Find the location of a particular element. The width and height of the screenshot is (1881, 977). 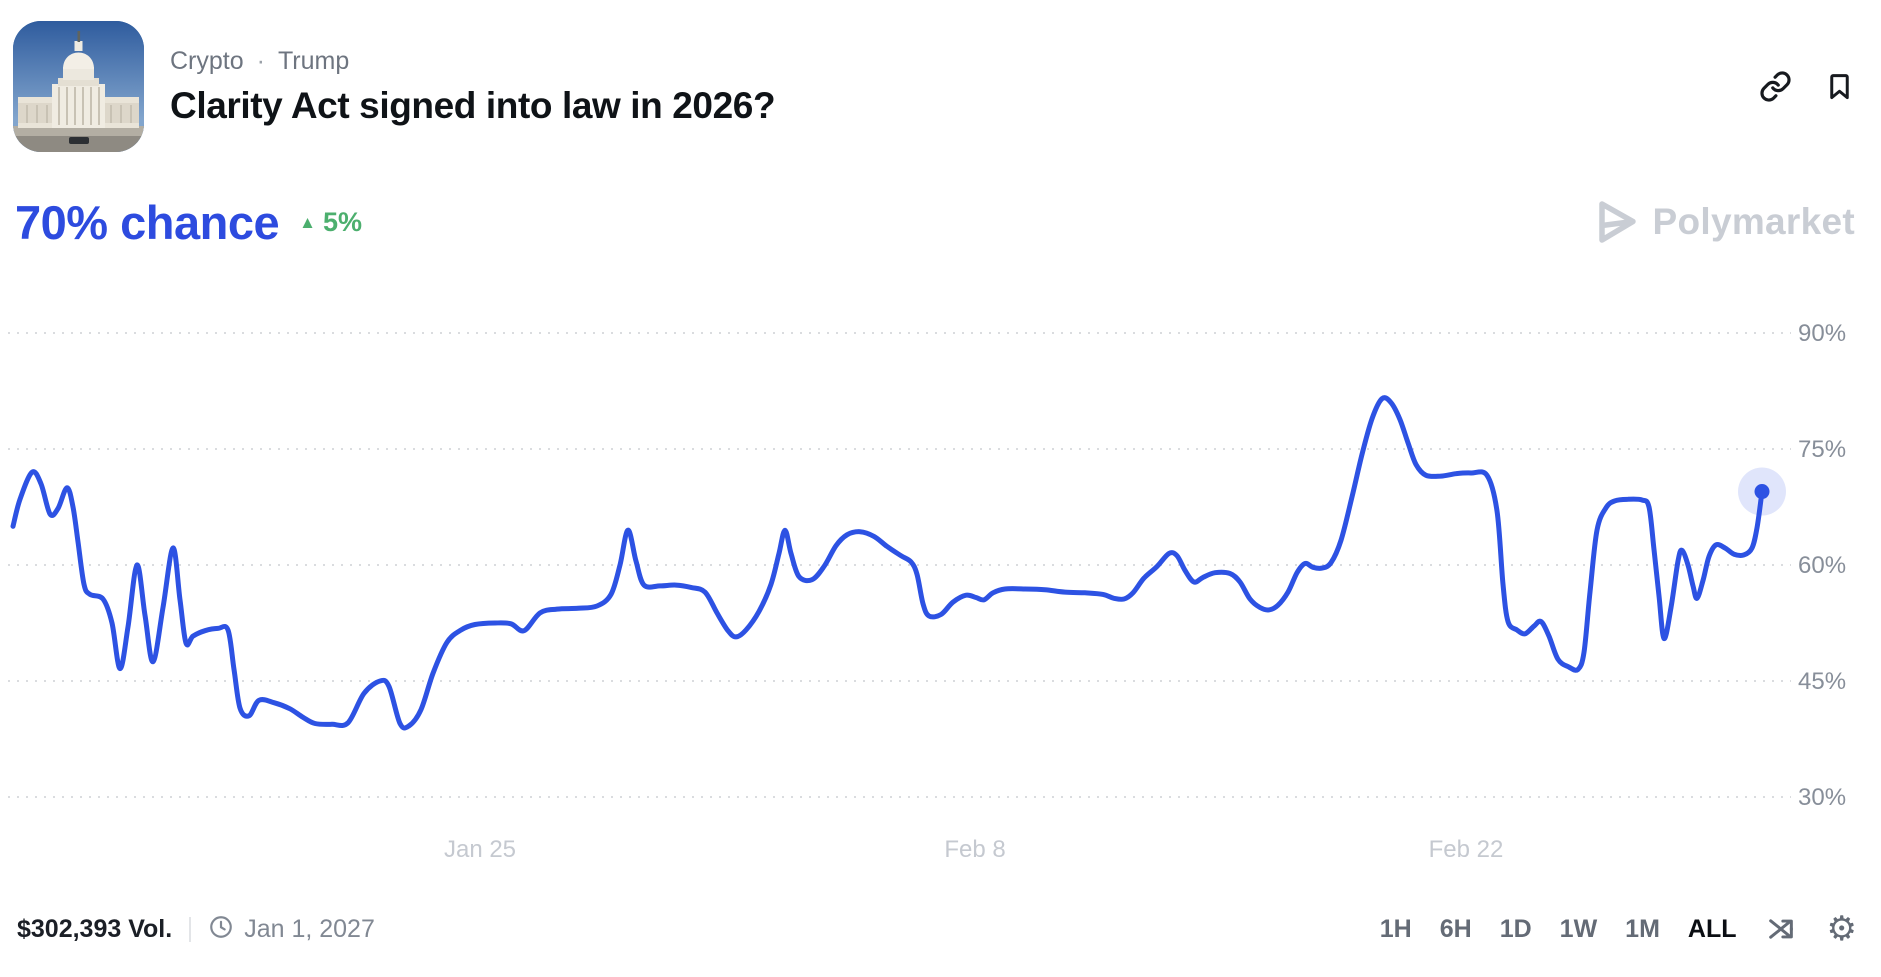

polymarket-wordmark: Polymarket is located at coordinates (1753, 221).